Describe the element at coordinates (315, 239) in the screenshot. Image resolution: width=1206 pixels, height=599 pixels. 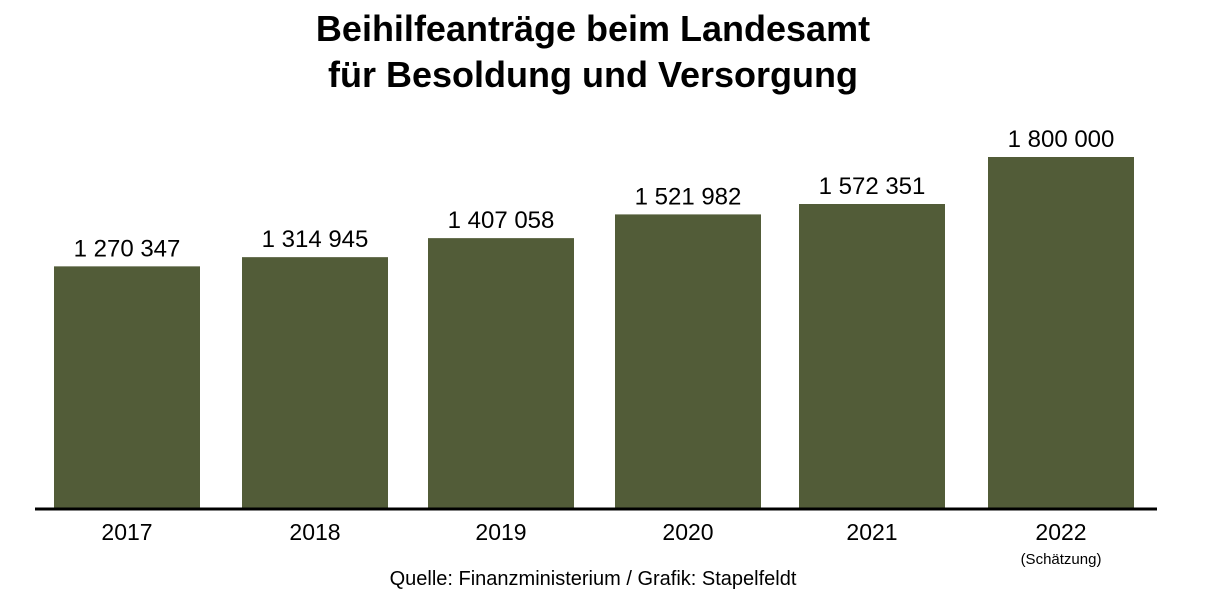
I see `value-label-2018: 1 314 945` at that location.